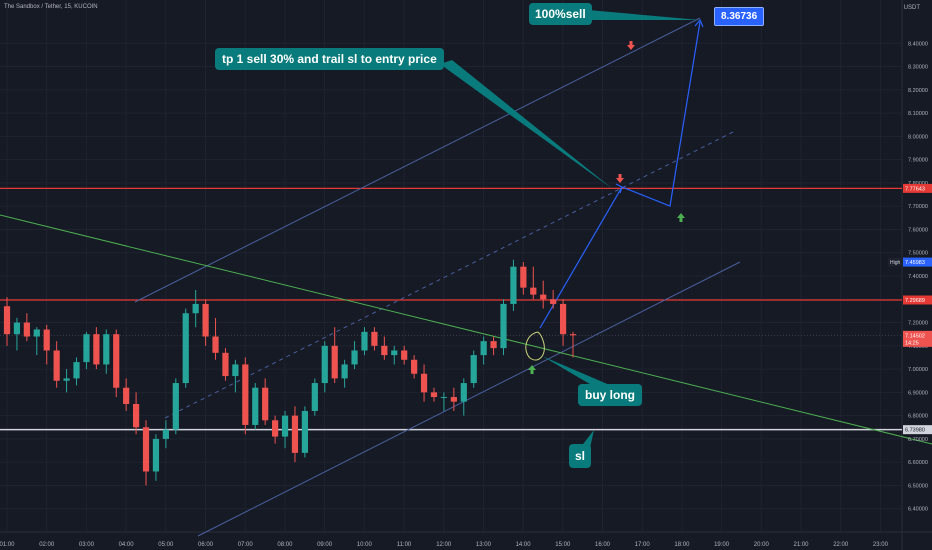  I want to click on price-tick-label: 8.00000, so click(918, 137).